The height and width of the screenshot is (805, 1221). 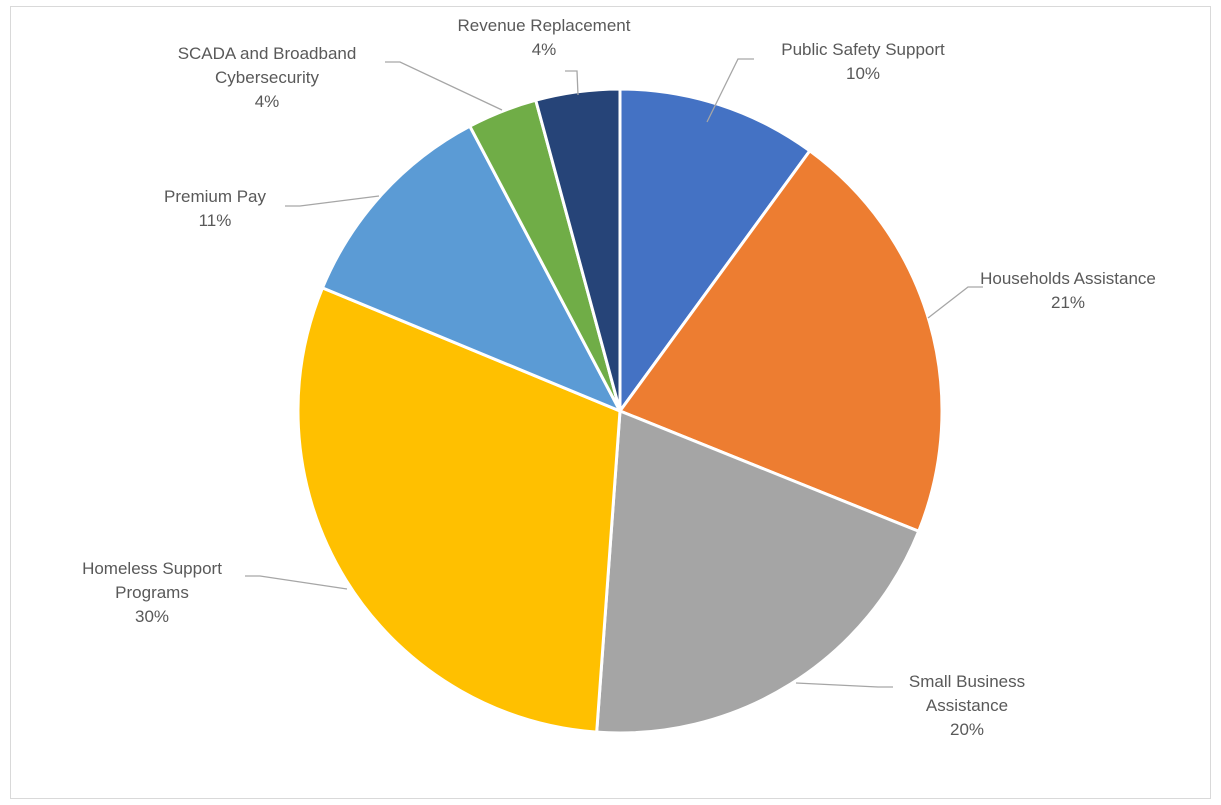 I want to click on slice-label-1: Public Safety Support 10%, so click(x=863, y=61).